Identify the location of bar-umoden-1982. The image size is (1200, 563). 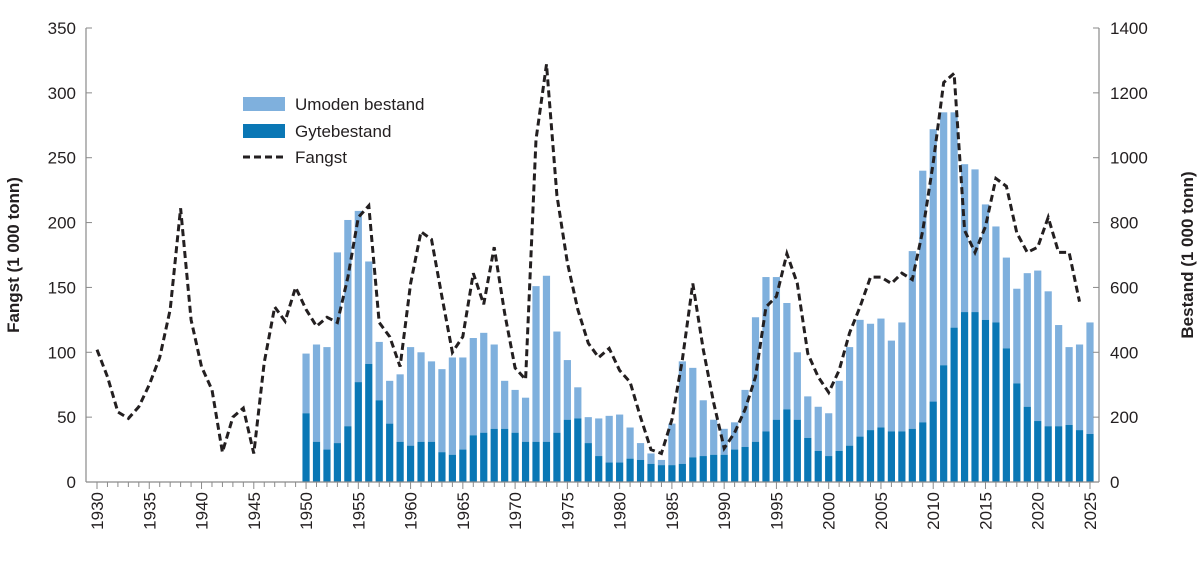
(640, 451).